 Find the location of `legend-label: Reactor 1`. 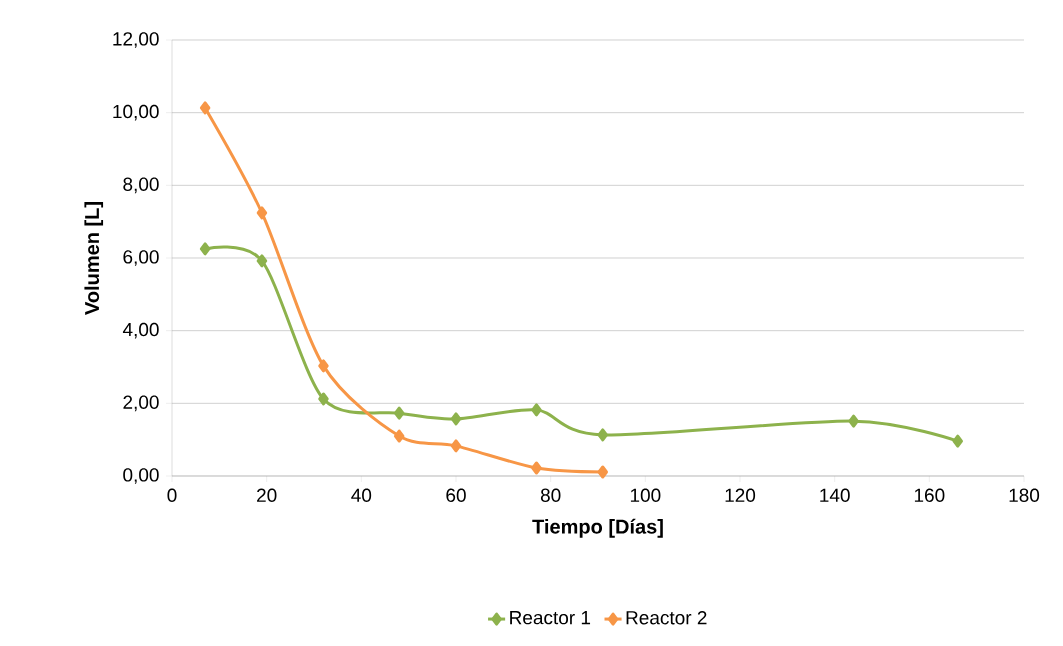

legend-label: Reactor 1 is located at coordinates (550, 618).